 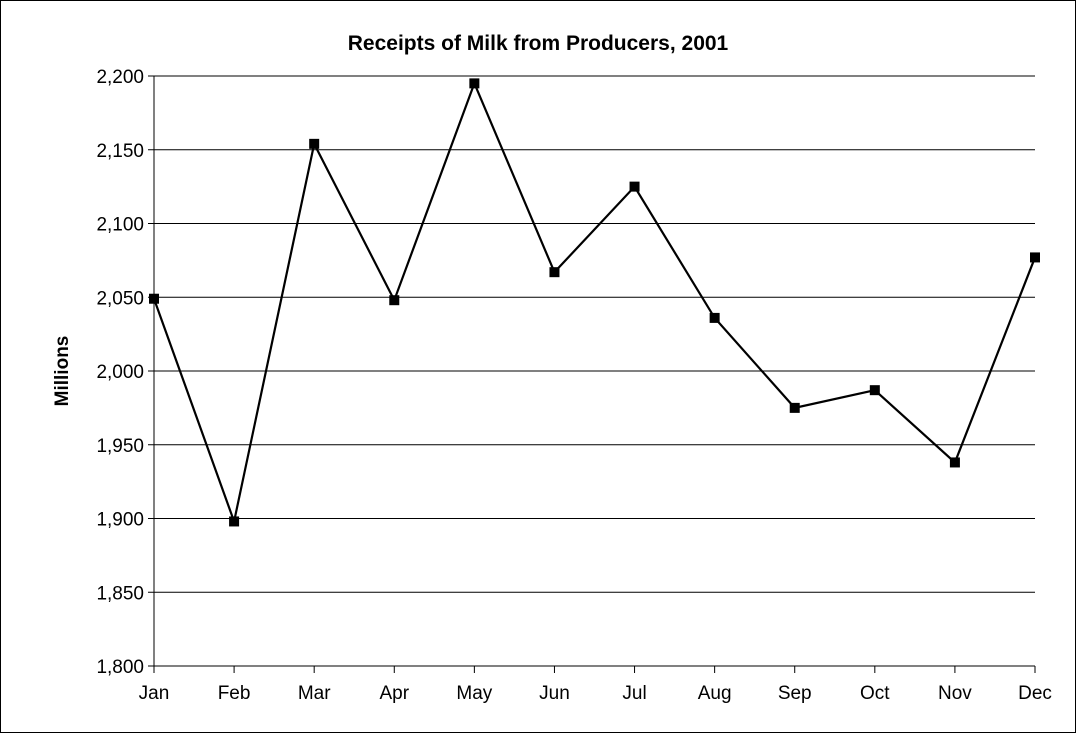 What do you see at coordinates (120, 151) in the screenshot?
I see `y-tick-label: 2,150` at bounding box center [120, 151].